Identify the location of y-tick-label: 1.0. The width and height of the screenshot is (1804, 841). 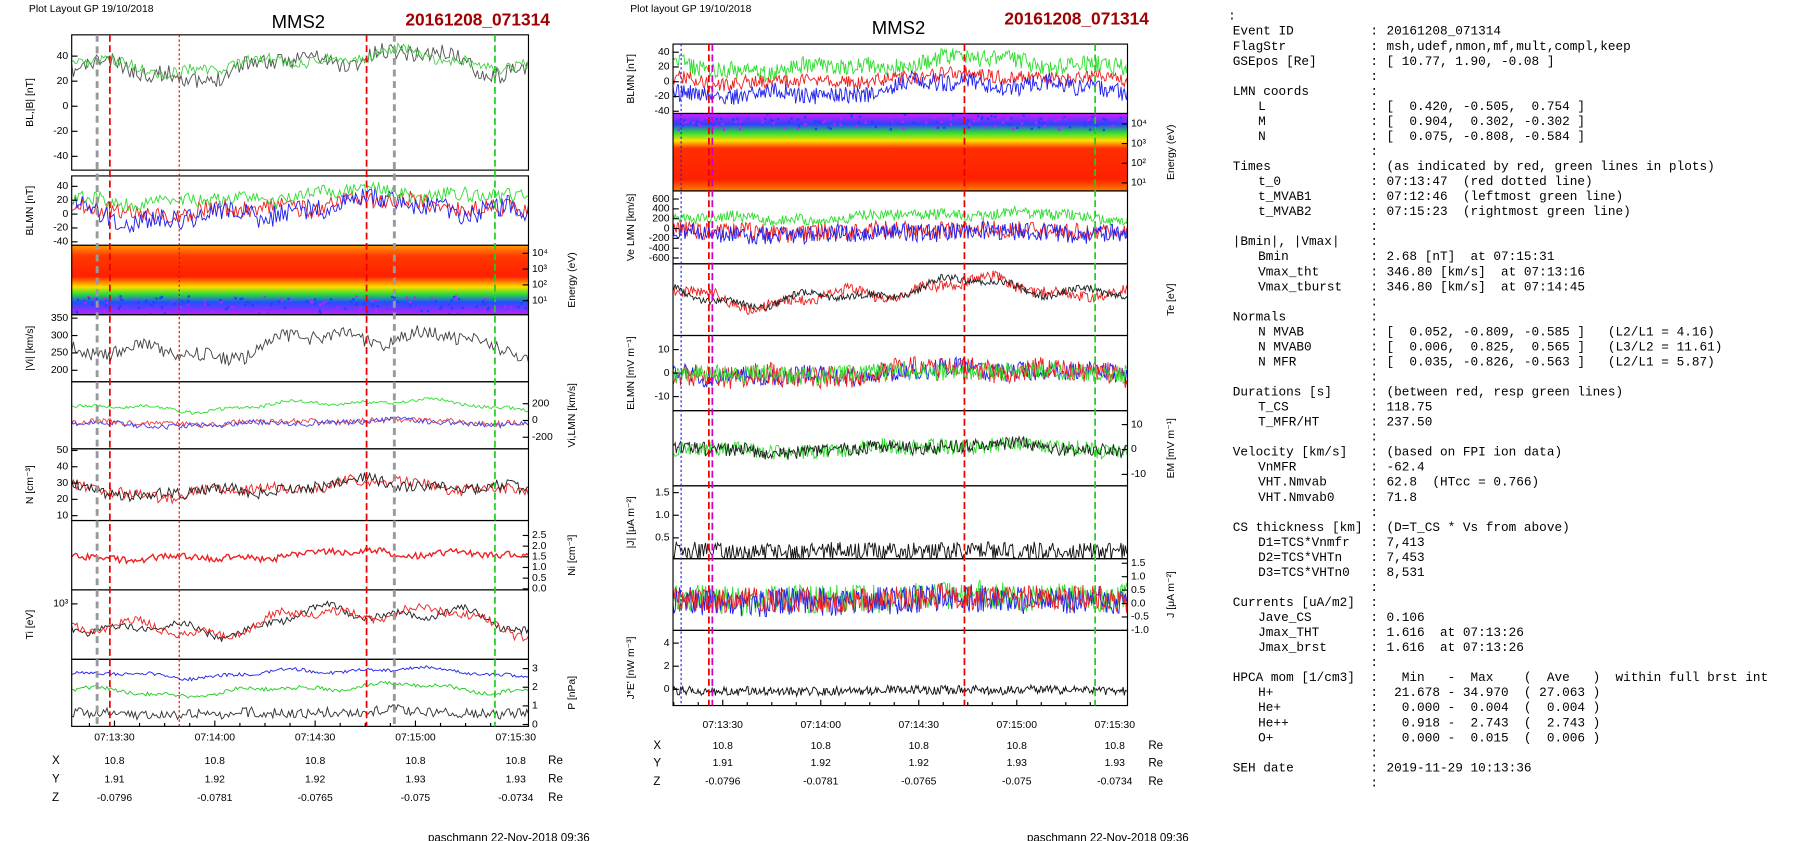
(539, 567).